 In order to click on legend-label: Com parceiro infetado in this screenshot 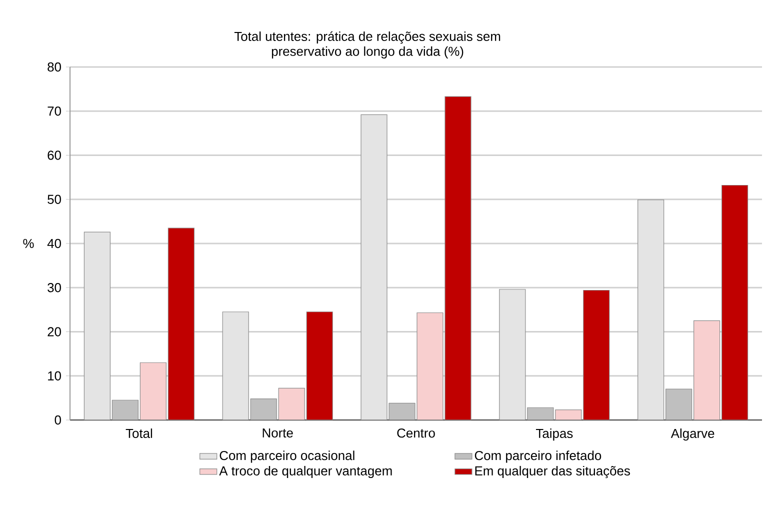, I will do `click(538, 456)`.